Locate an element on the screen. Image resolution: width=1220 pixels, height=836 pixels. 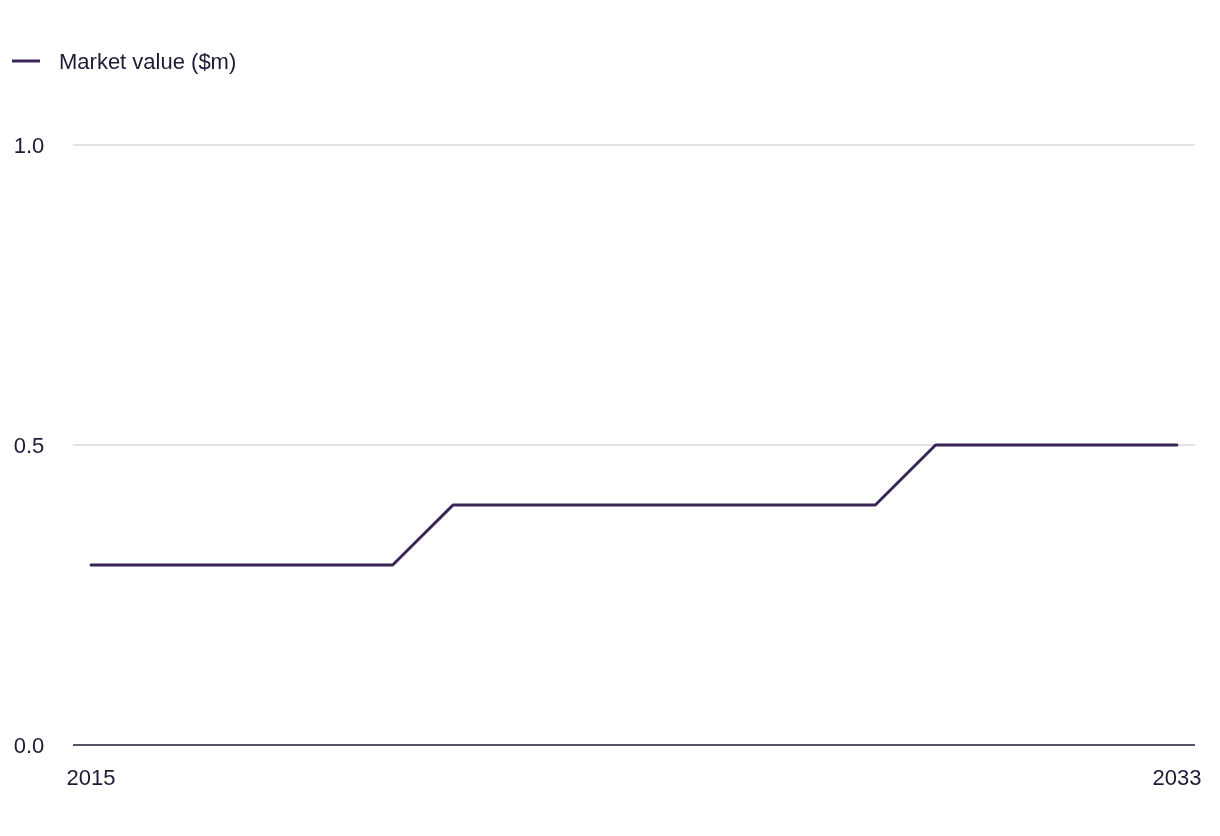
y-tick-label: 1.0 is located at coordinates (29, 145).